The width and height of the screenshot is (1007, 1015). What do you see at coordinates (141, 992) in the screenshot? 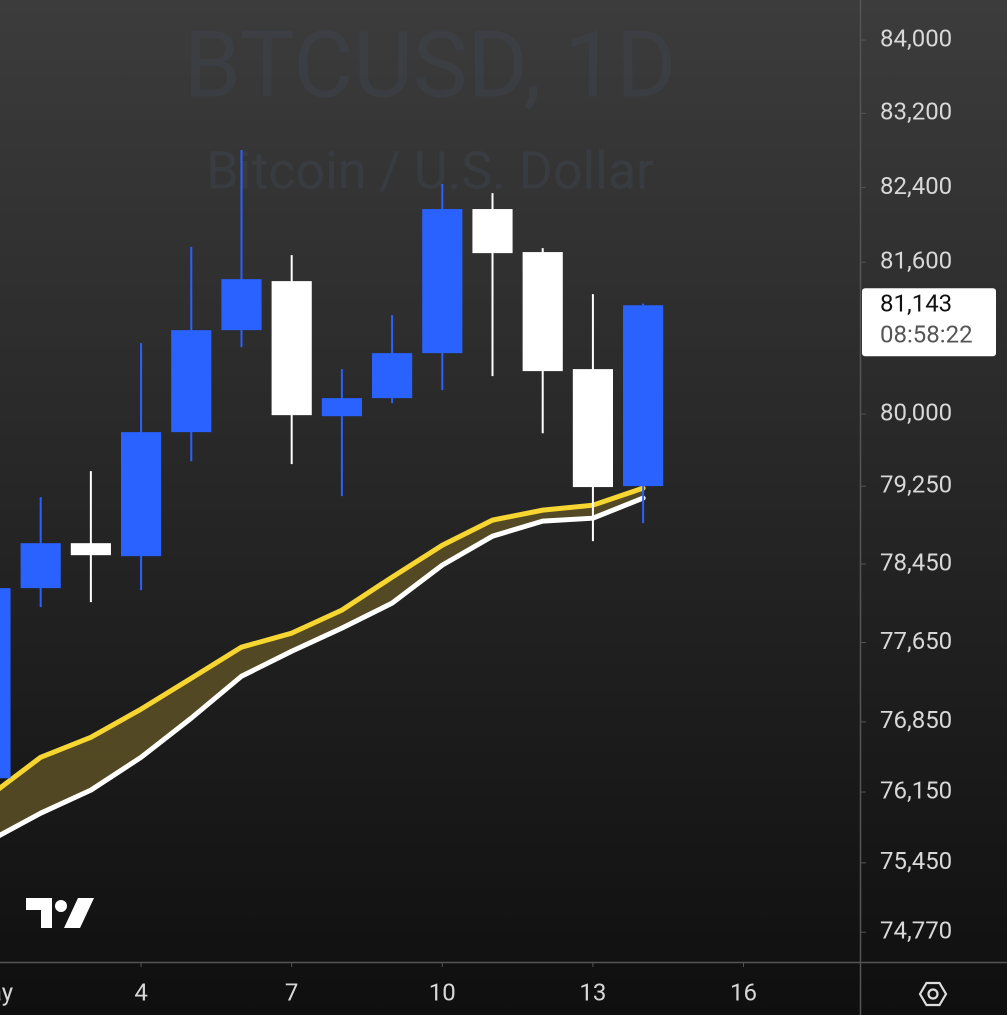
I see `x-tick-label: 4` at bounding box center [141, 992].